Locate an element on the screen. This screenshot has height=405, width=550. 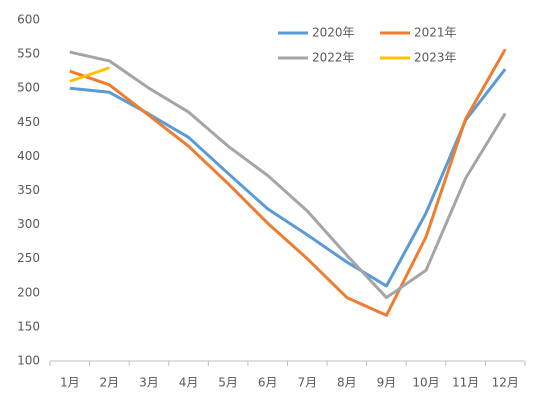
x-tick-label: 3月 is located at coordinates (149, 383).